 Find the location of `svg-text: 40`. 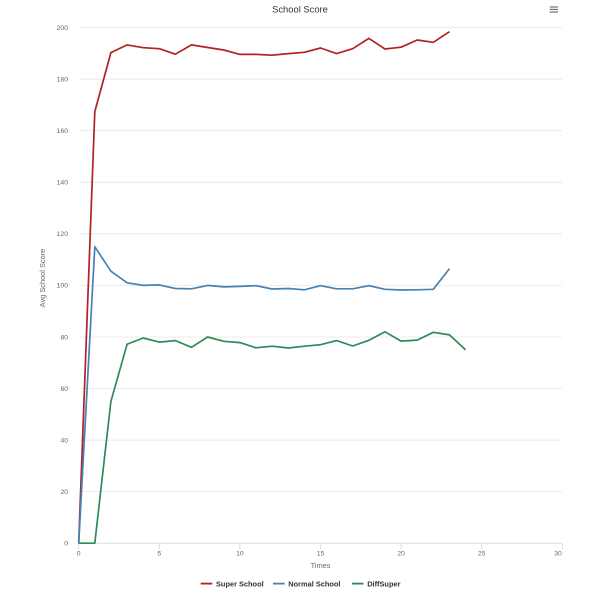

svg-text: 40 is located at coordinates (64, 440).